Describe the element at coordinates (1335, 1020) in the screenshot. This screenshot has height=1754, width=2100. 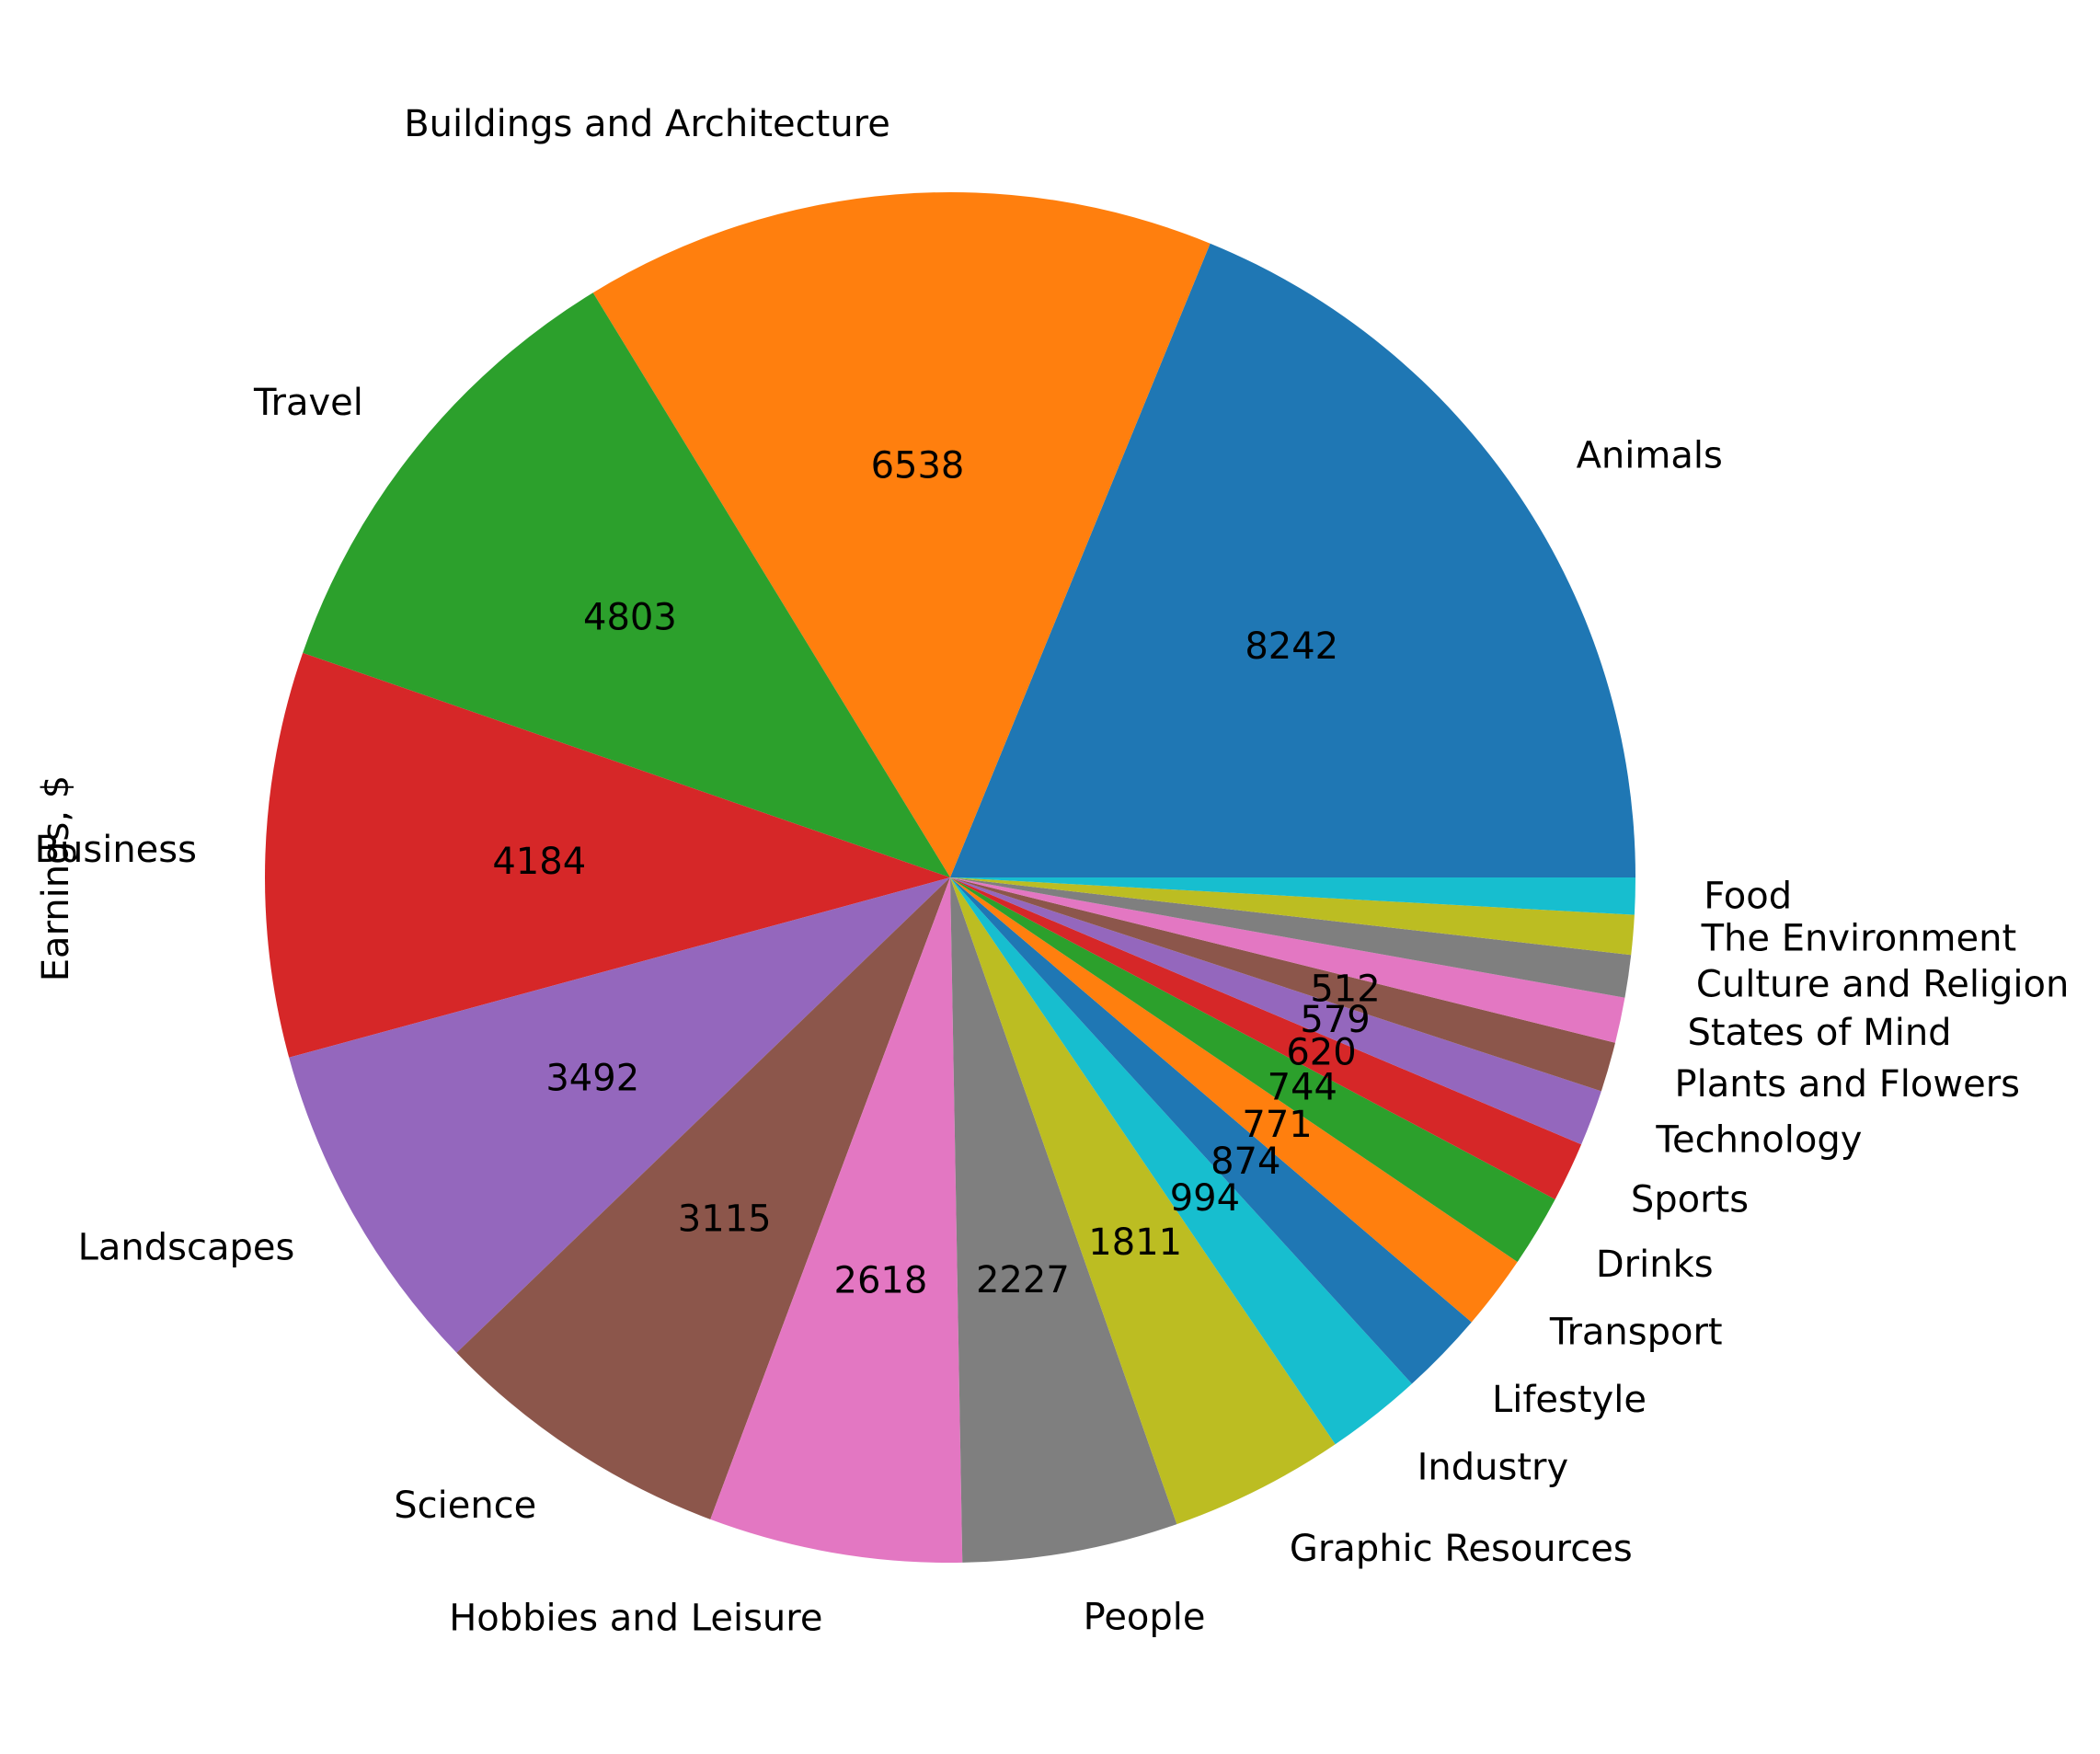
I see `value-label-technology: 579` at that location.